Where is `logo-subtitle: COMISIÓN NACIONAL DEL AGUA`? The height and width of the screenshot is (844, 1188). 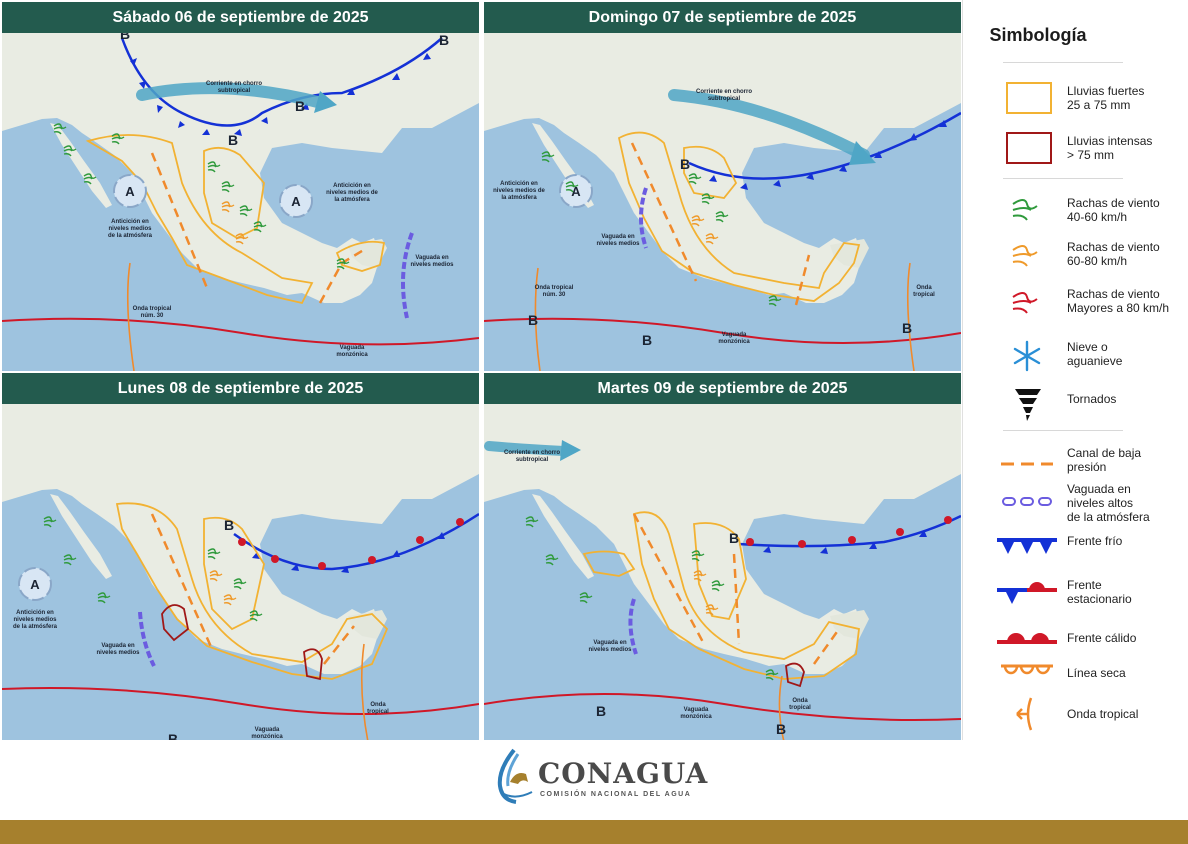 logo-subtitle: COMISIÓN NACIONAL DEL AGUA is located at coordinates (616, 794).